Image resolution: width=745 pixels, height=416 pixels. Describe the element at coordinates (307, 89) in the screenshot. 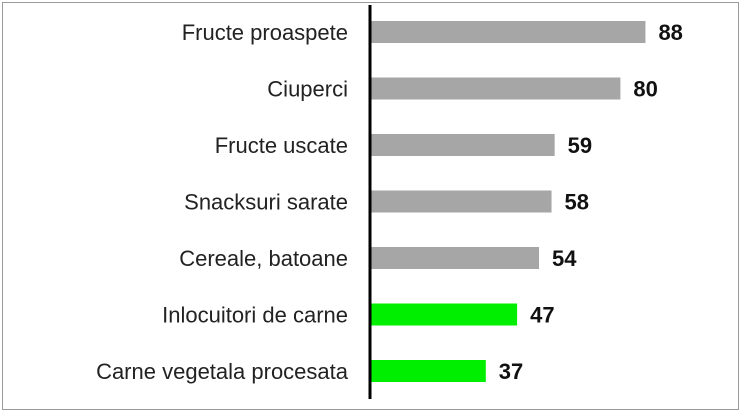

I see `category-label-1: Ciuperci` at that location.